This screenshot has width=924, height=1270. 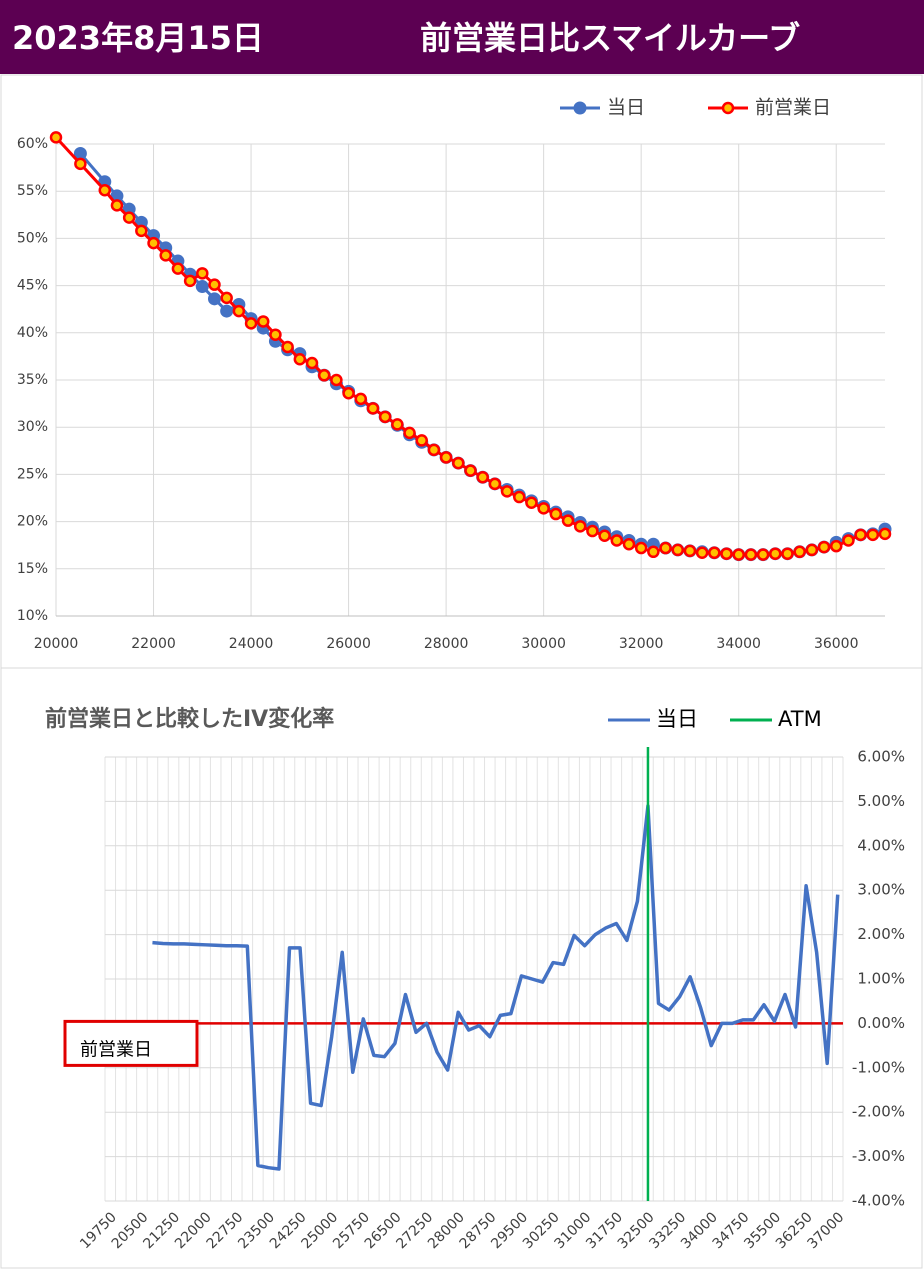 What do you see at coordinates (878, 1201) in the screenshot?
I see `y-tick-label: -4.00%` at bounding box center [878, 1201].